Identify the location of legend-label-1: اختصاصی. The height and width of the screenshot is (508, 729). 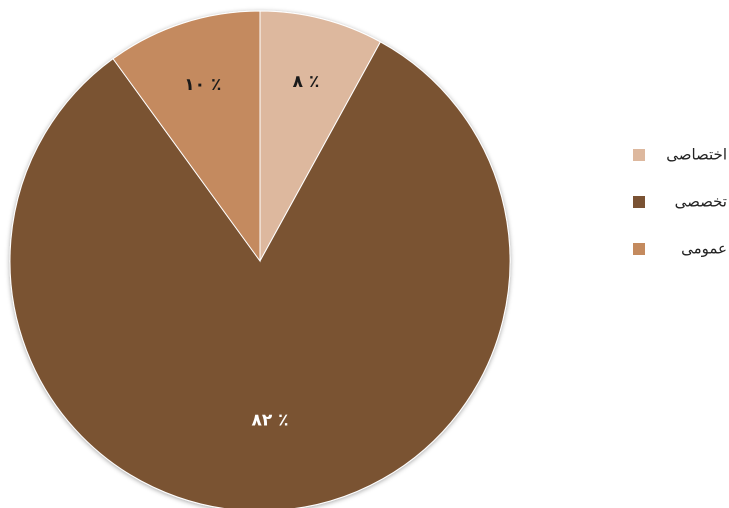
(696, 155).